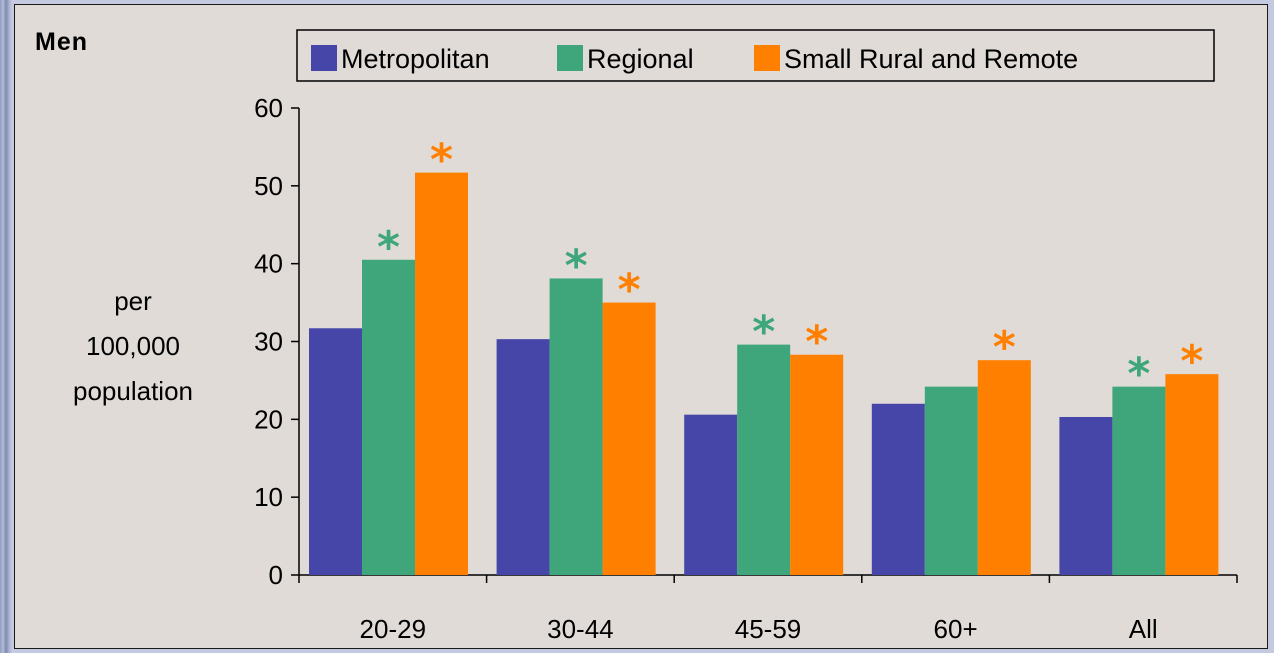 This screenshot has width=1274, height=653. I want to click on legend-label-metropolitan: Metropolitan, so click(415, 59).